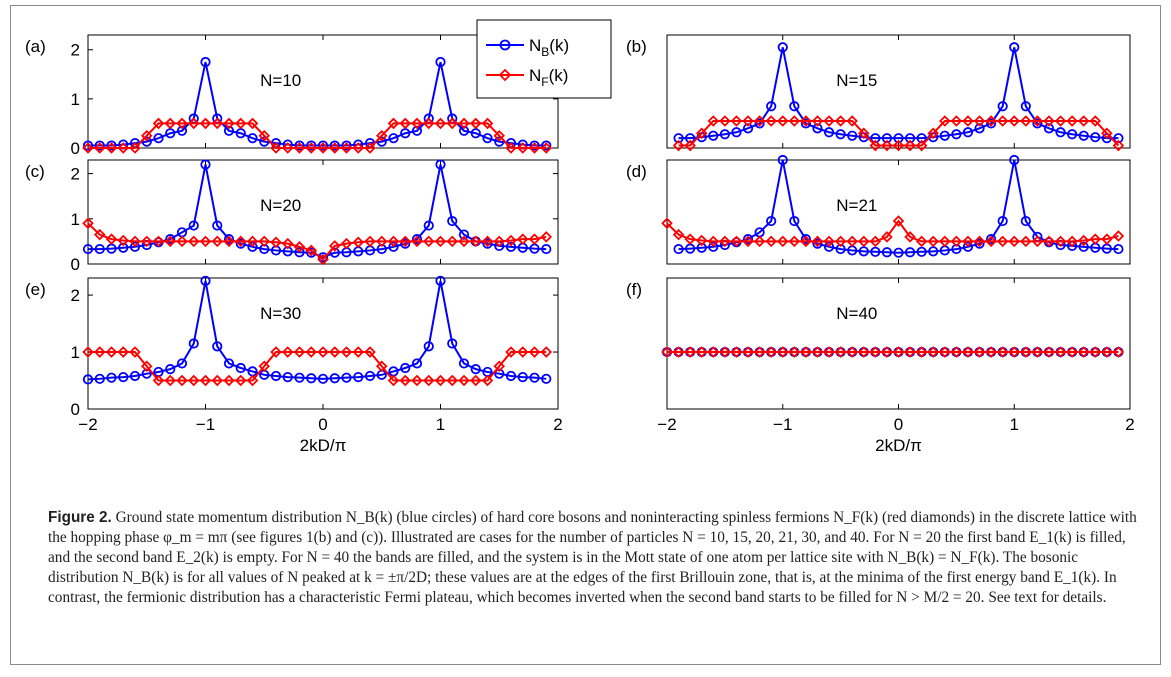  What do you see at coordinates (1129, 424) in the screenshot?
I see `x-tick-label: 2` at bounding box center [1129, 424].